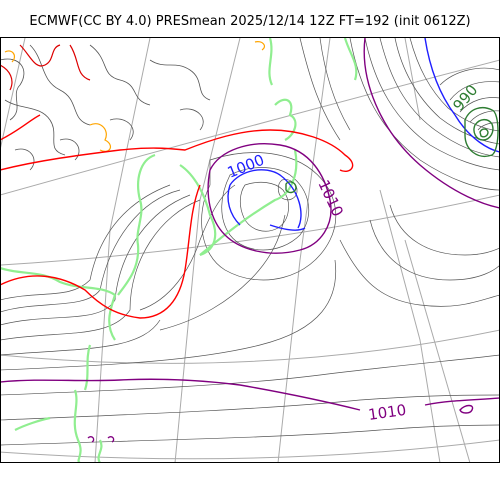 The image size is (500, 500). I want to click on contour-label: 990, so click(465, 98).